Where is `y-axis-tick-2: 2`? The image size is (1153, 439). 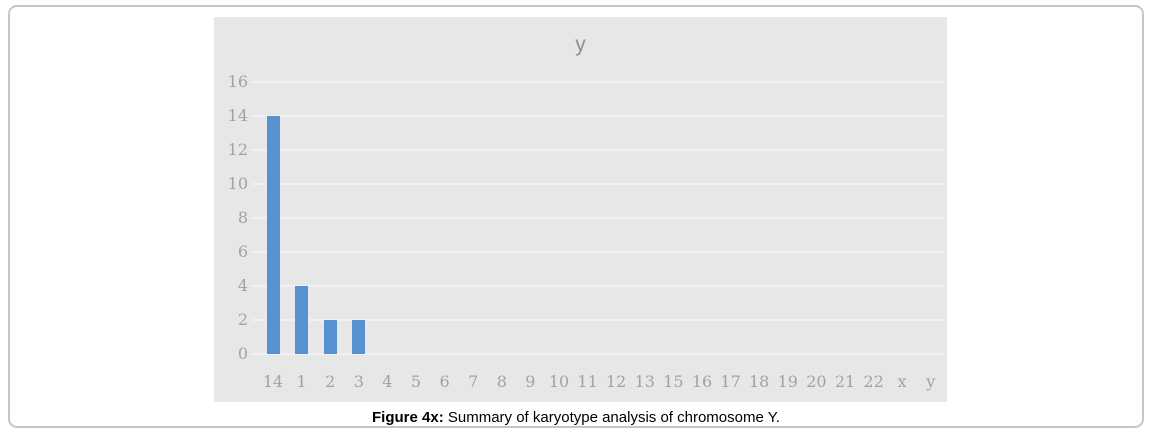 y-axis-tick-2: 2 is located at coordinates (242, 319).